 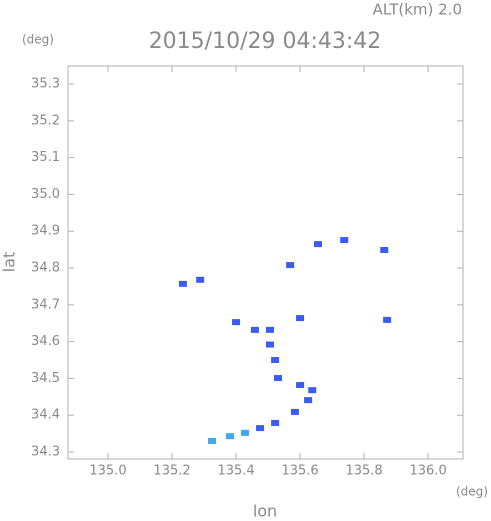 What do you see at coordinates (417, 10) in the screenshot?
I see `altitude-label: ALT(km) 2.0` at bounding box center [417, 10].